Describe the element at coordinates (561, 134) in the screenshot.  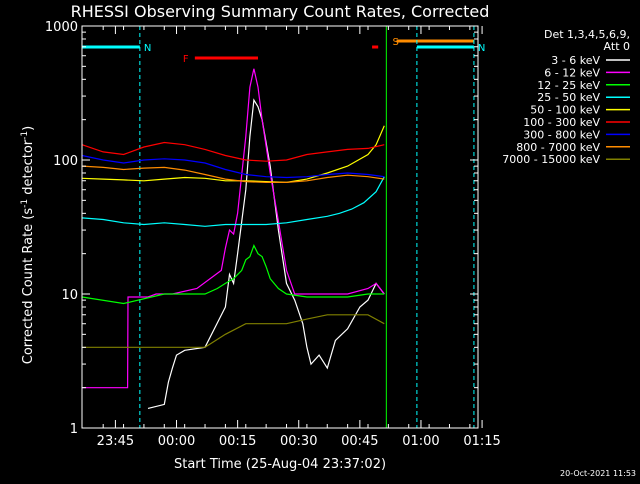
I see `legend-label-6: 300 - 800 keV` at that location.